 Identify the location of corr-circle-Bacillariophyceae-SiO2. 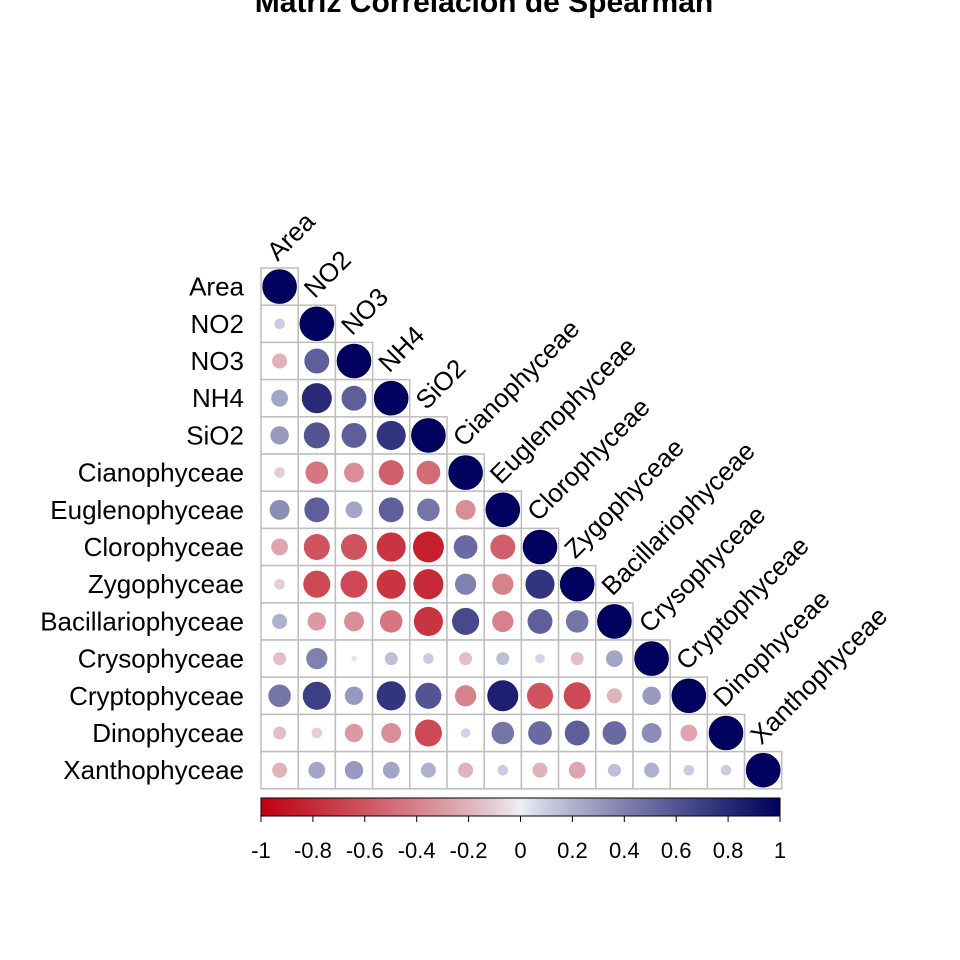
(428, 621).